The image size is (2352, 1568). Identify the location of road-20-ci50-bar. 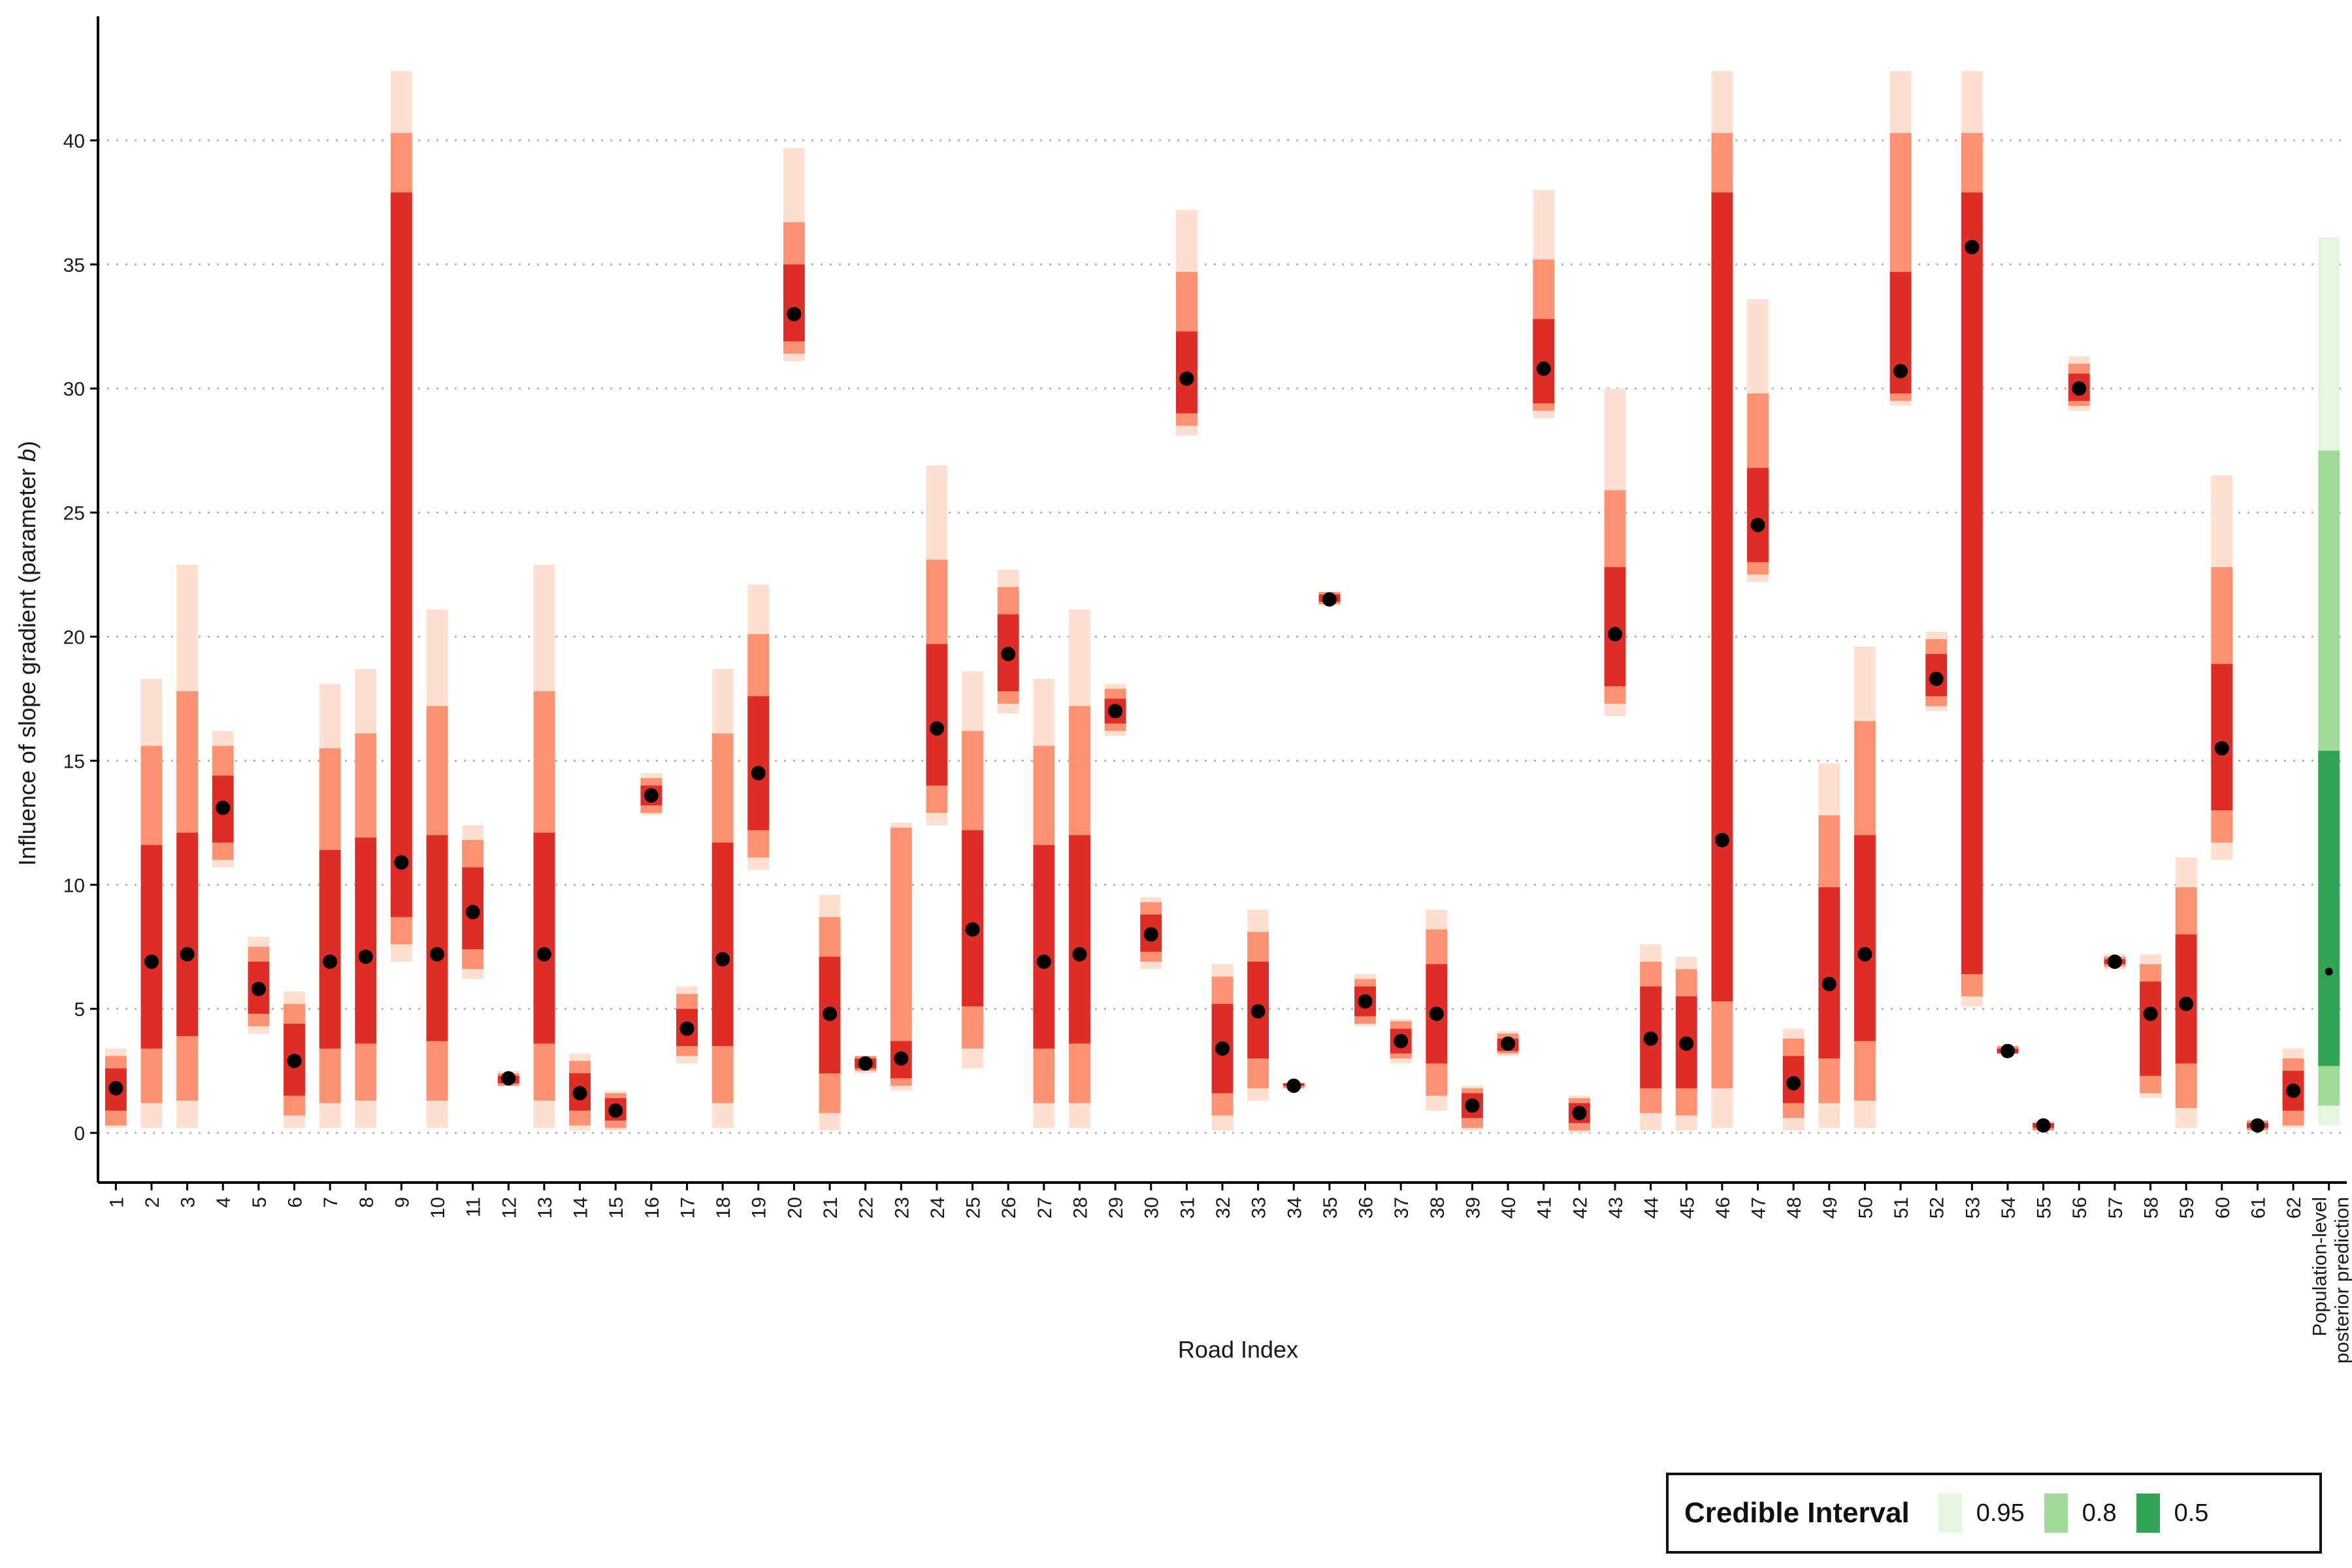
(794, 303).